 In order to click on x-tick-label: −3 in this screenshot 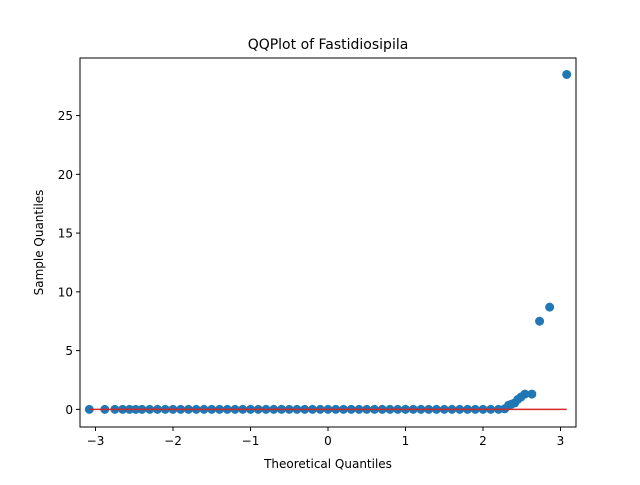, I will do `click(96, 441)`.